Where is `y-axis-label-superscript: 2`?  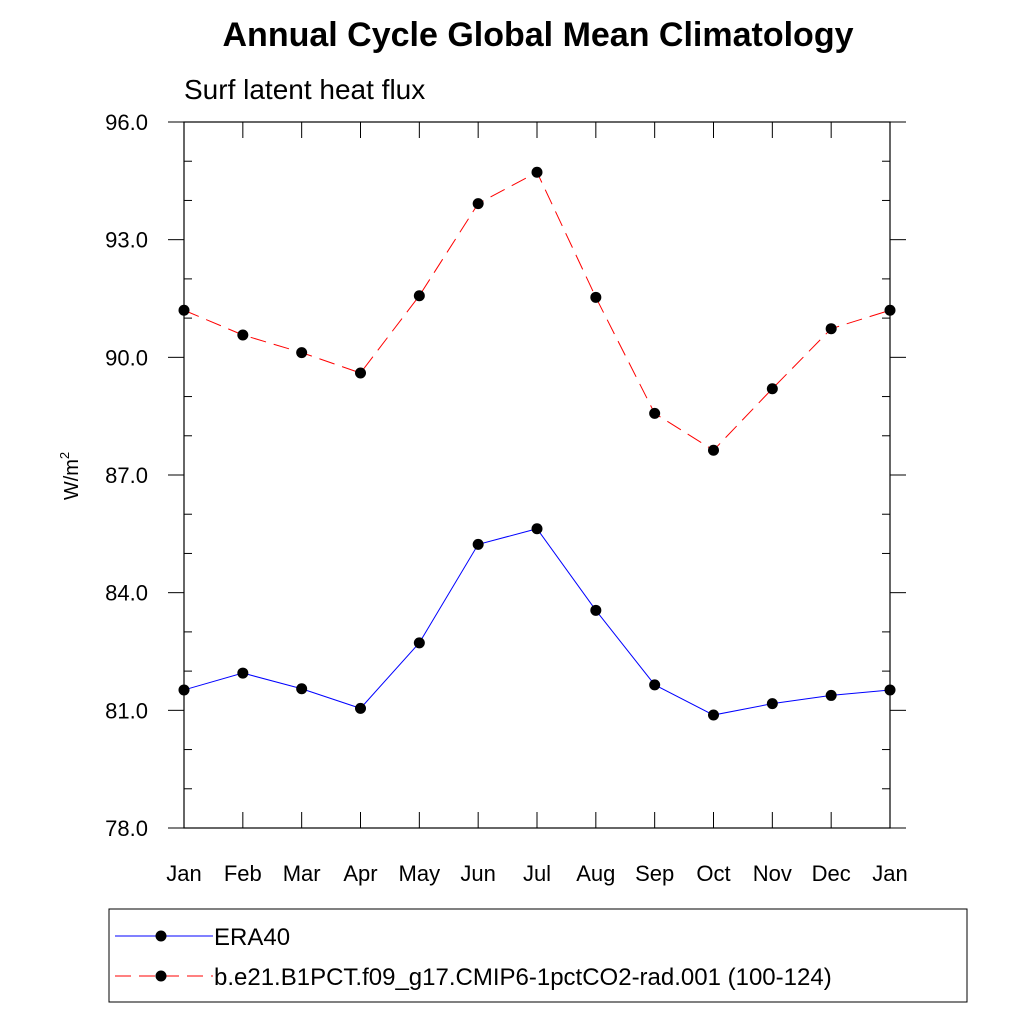
y-axis-label-superscript: 2 is located at coordinates (64, 455).